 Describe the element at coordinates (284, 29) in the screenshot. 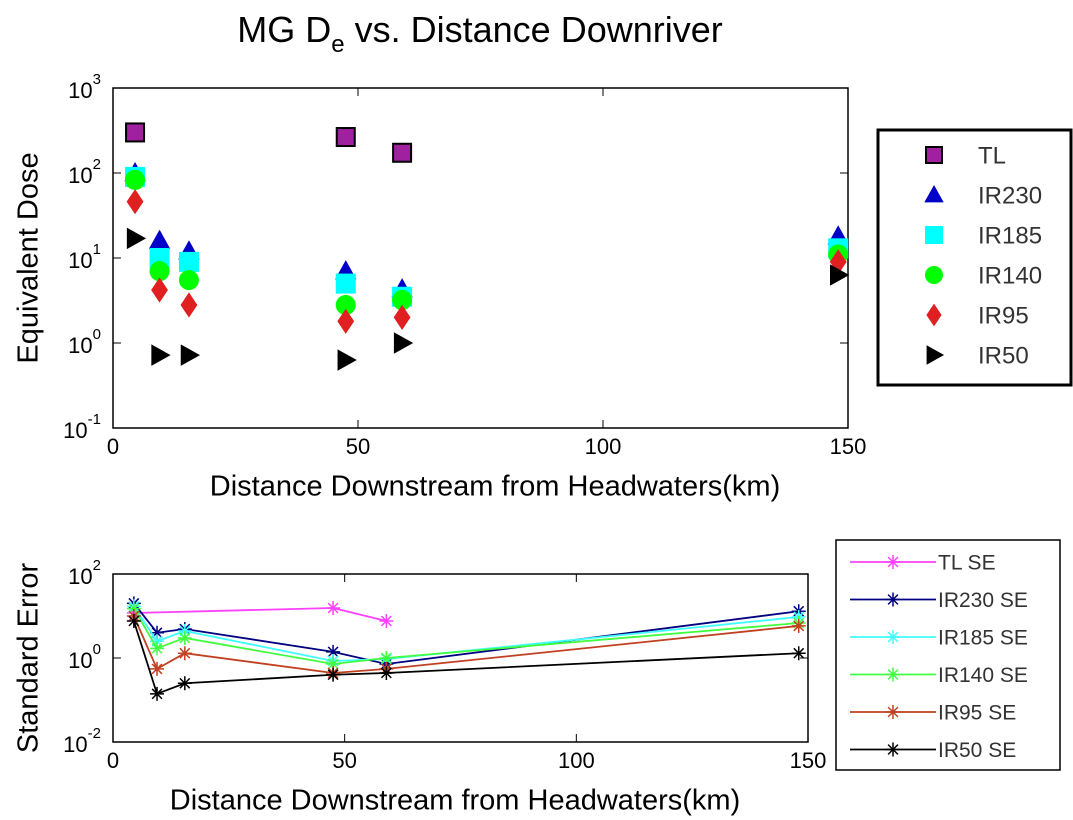

I see `title-main: MG D` at that location.